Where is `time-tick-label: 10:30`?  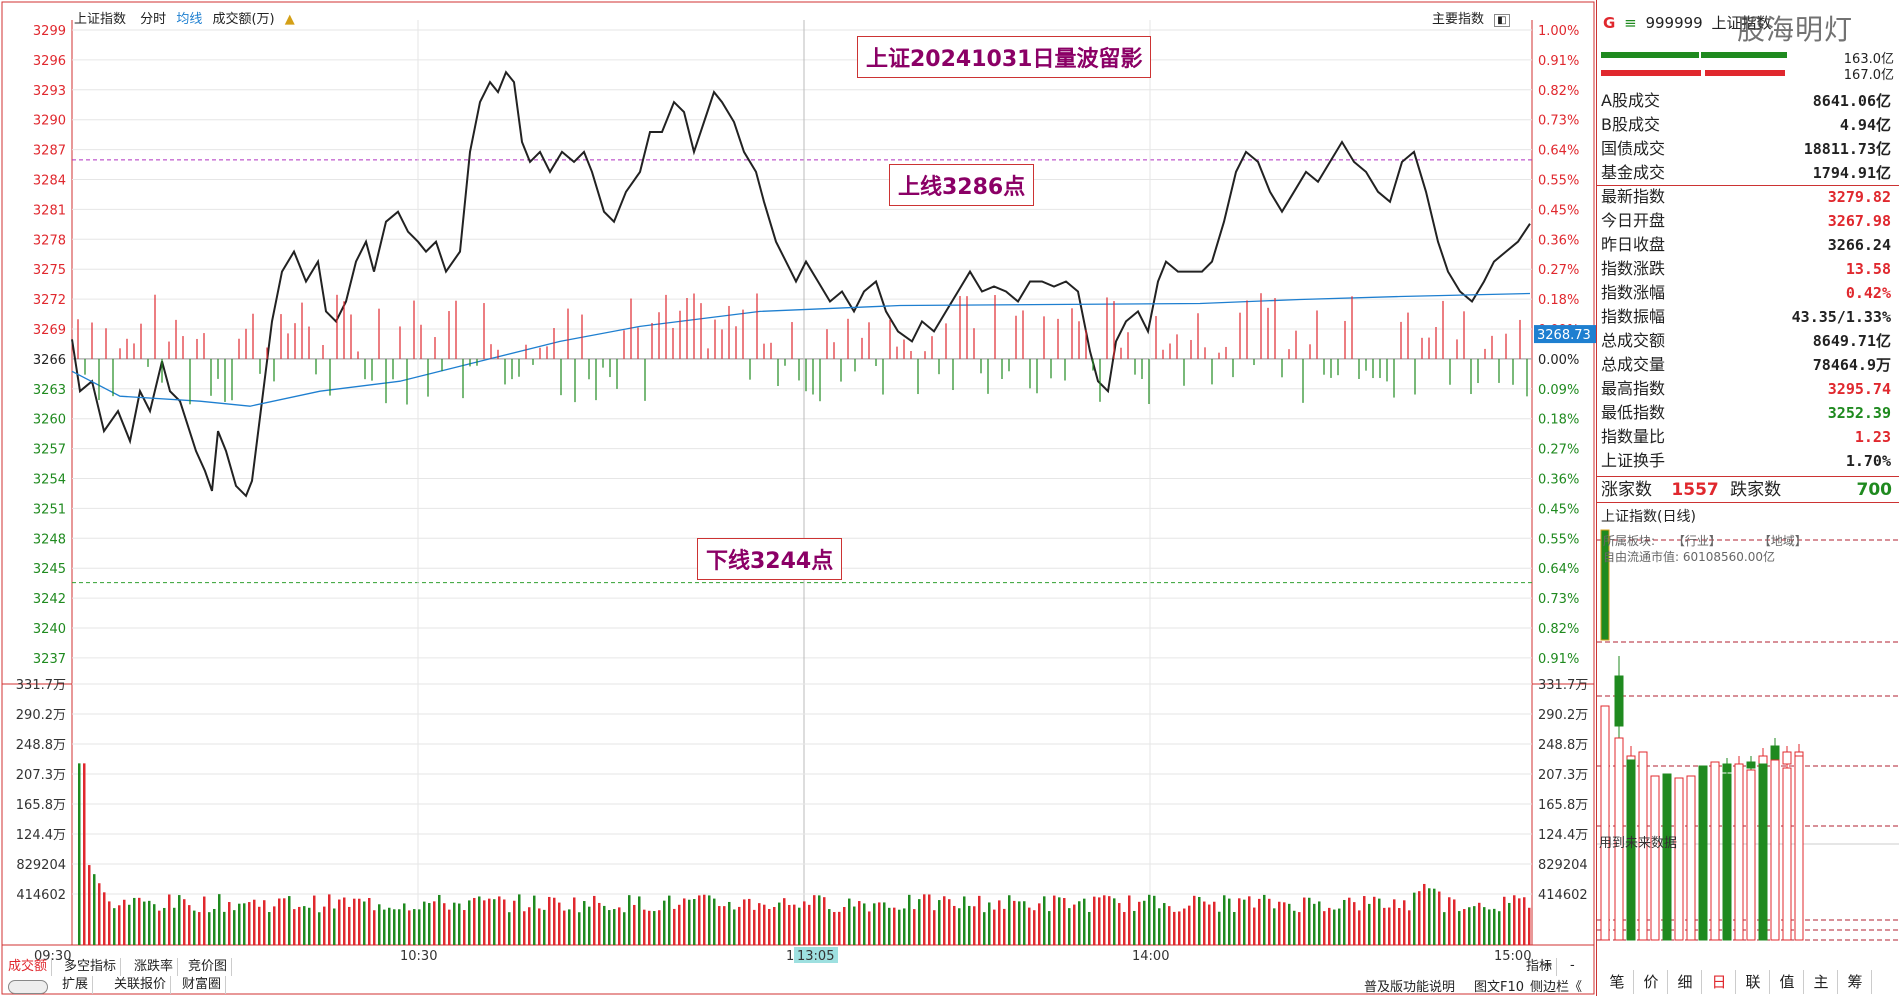
time-tick-label: 10:30 is located at coordinates (418, 956).